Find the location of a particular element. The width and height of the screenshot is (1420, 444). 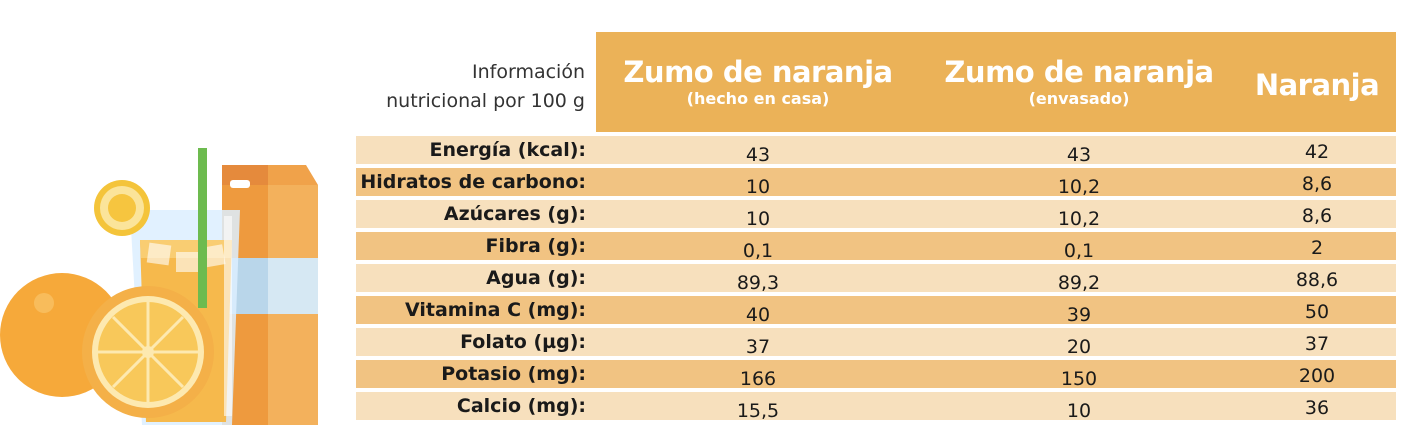

value-orange: 50 is located at coordinates (1317, 312).